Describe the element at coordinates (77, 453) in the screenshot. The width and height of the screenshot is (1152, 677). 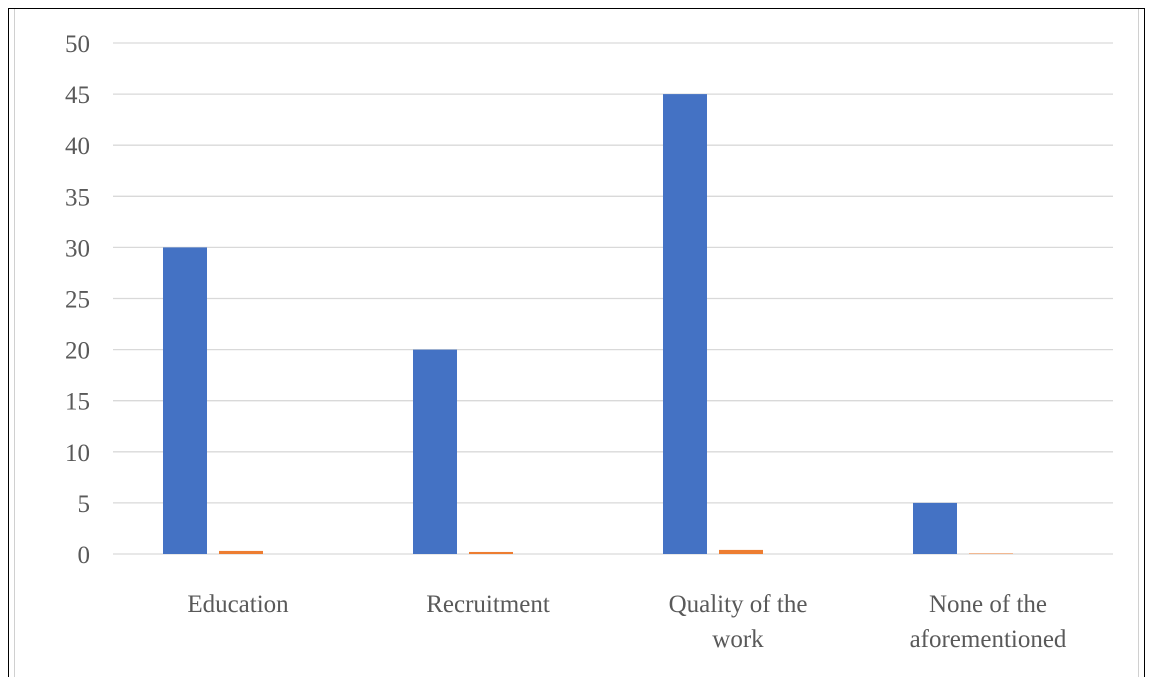
I see `y-tick-label: 10` at that location.